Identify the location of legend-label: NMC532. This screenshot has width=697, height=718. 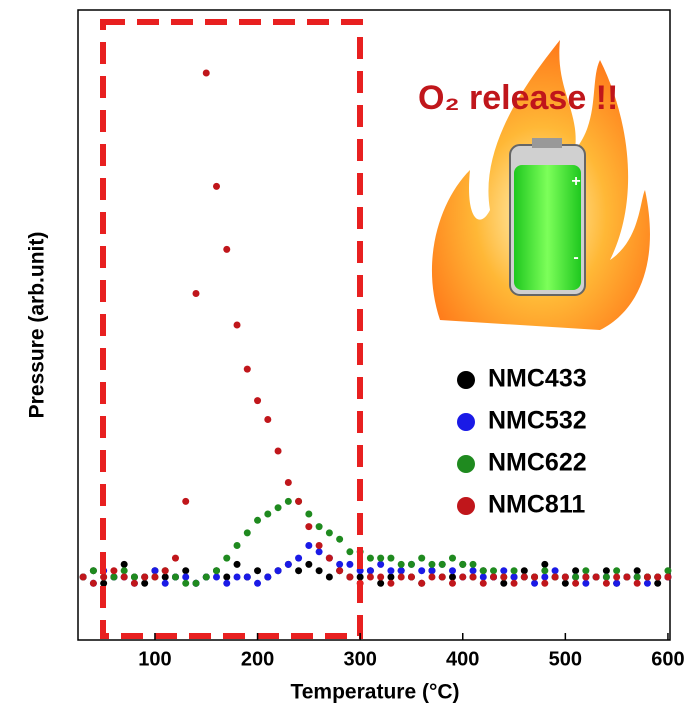
(537, 421).